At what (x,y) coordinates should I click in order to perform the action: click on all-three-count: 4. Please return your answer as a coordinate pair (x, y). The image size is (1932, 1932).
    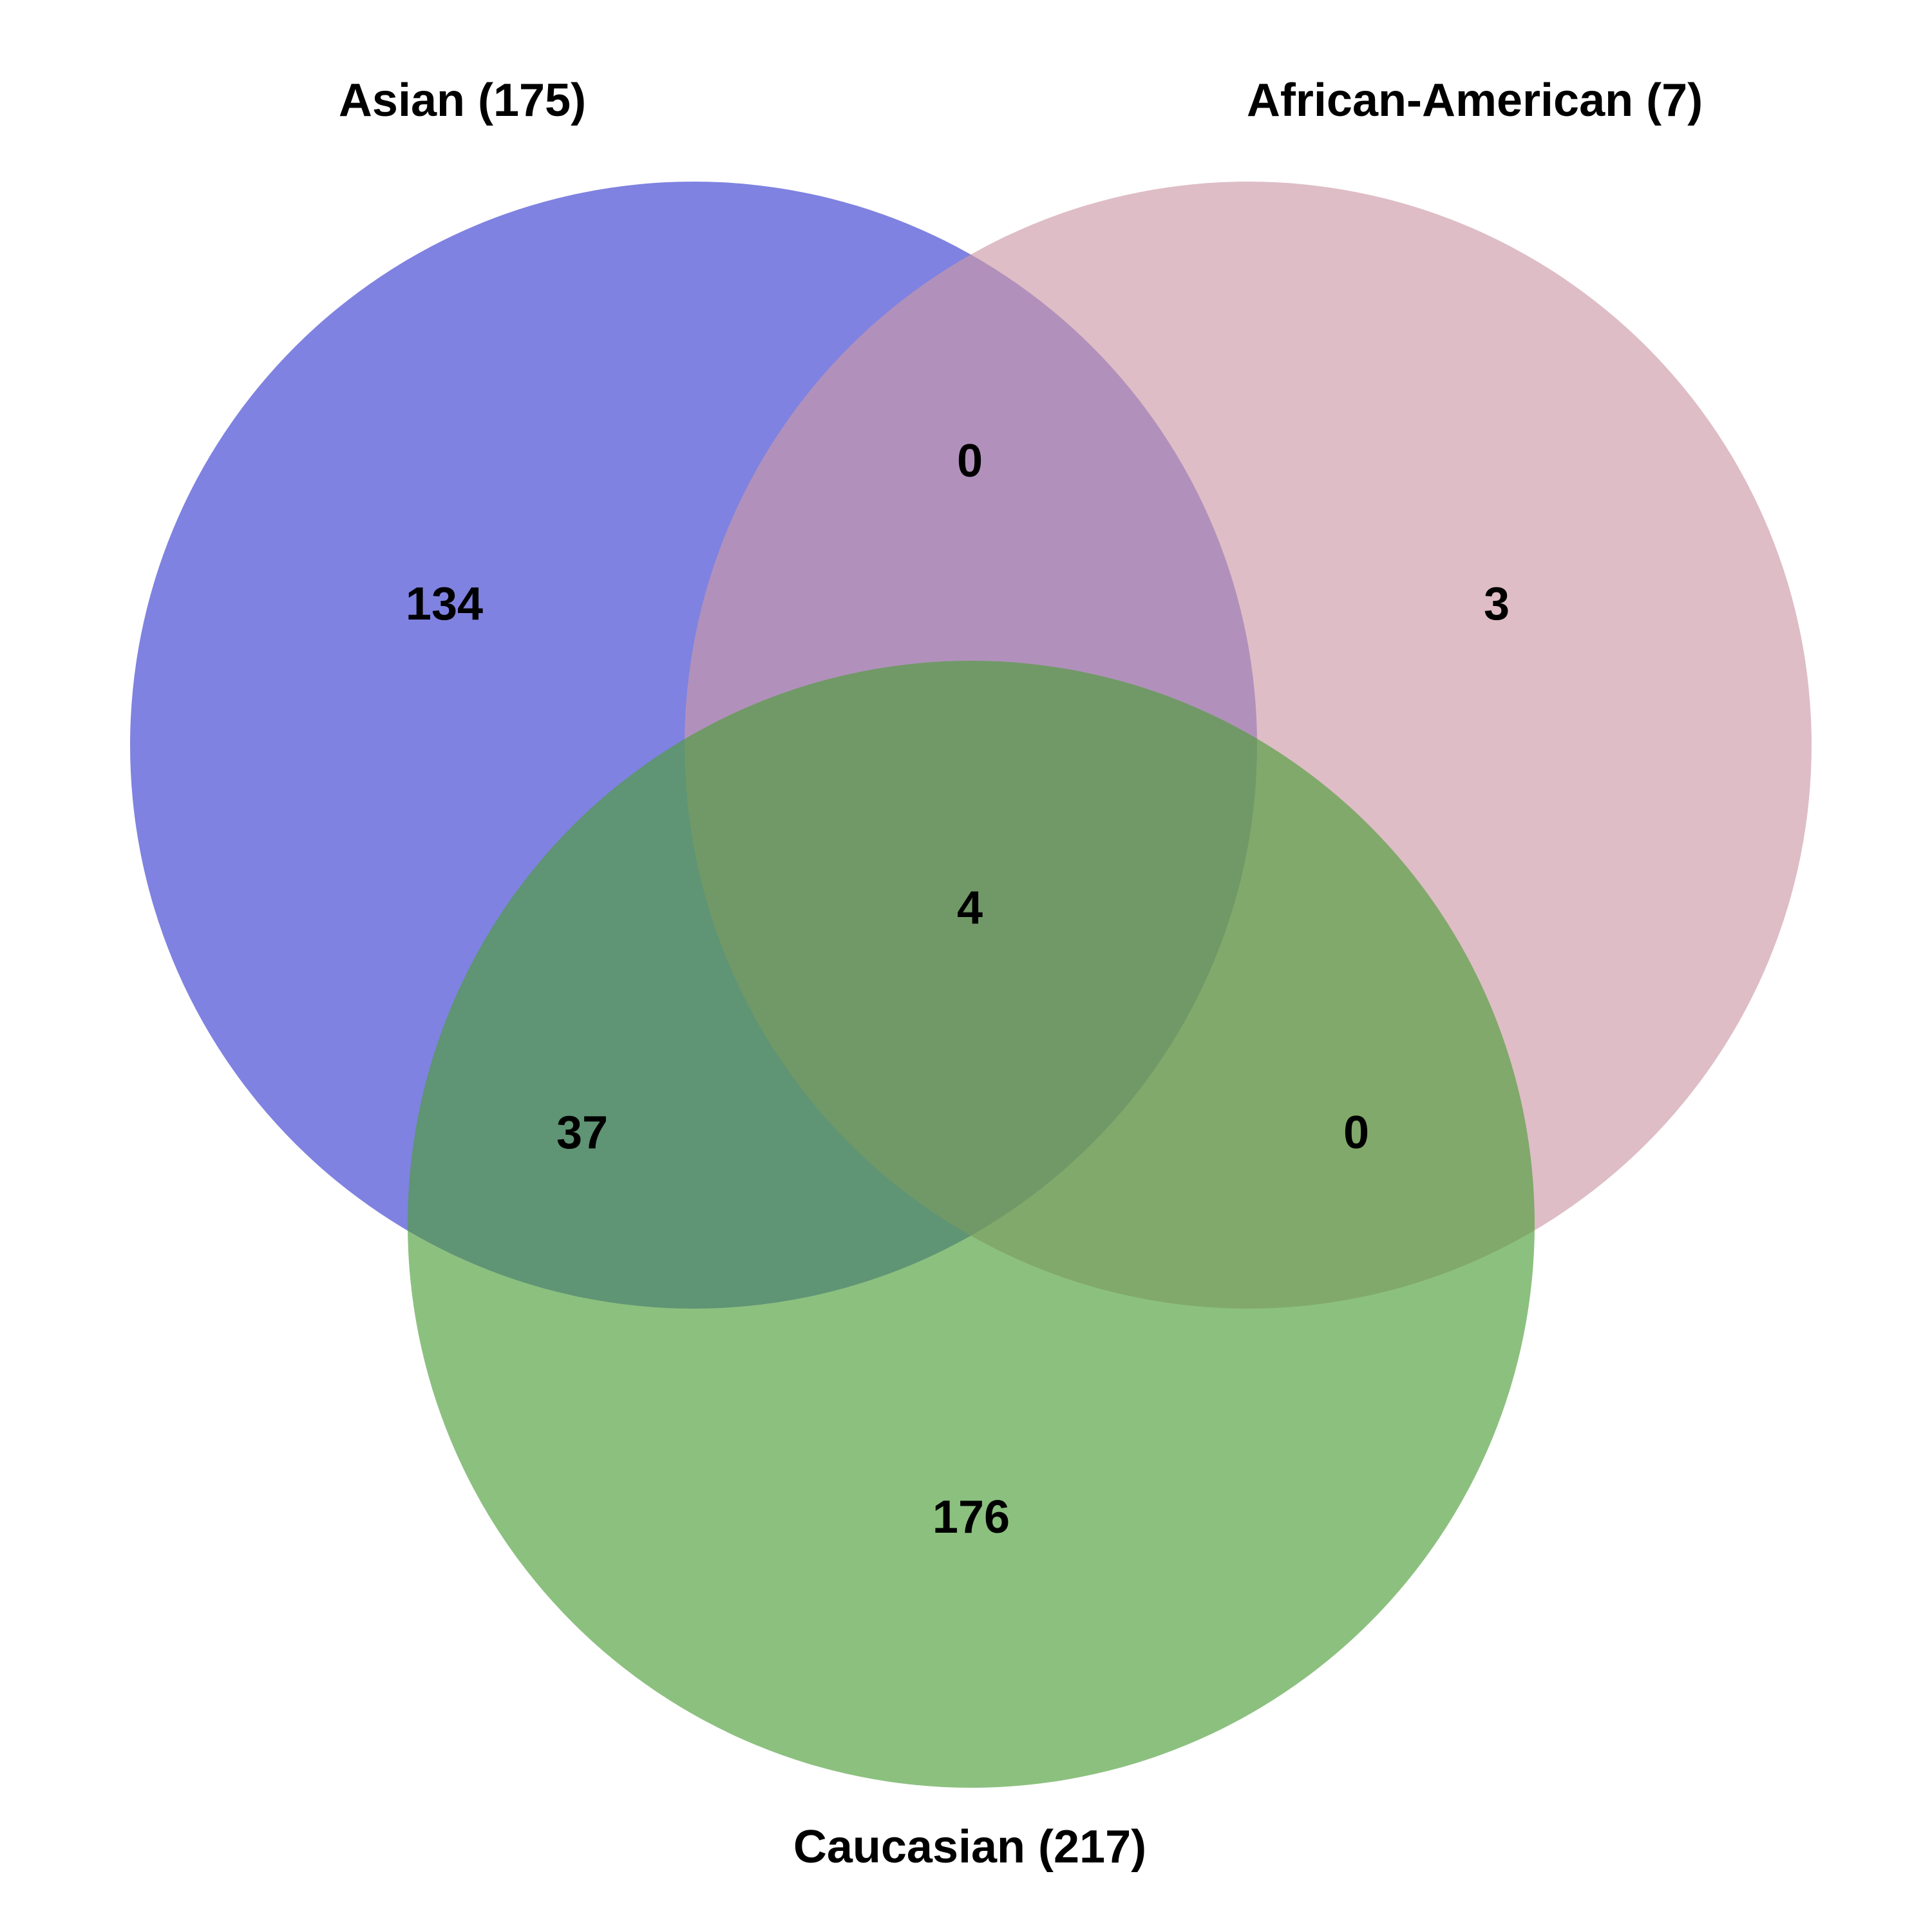
    Looking at the image, I should click on (970, 908).